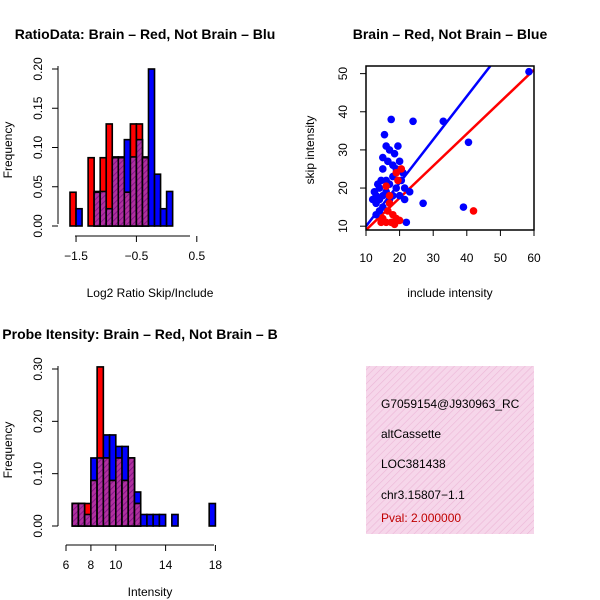 This screenshot has width=600, height=600. Describe the element at coordinates (166, 565) in the screenshot. I see `x-tick-label: 14` at that location.